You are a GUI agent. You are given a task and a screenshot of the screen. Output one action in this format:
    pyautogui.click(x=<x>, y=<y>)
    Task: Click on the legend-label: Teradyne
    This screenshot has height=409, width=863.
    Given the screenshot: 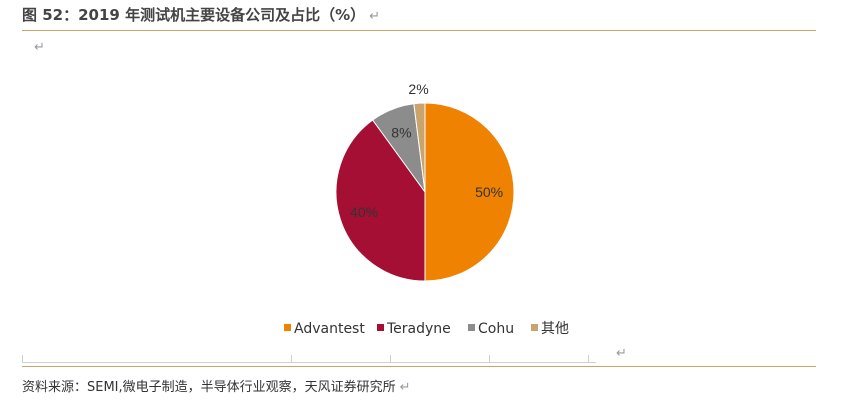 What is the action you would take?
    pyautogui.click(x=418, y=329)
    